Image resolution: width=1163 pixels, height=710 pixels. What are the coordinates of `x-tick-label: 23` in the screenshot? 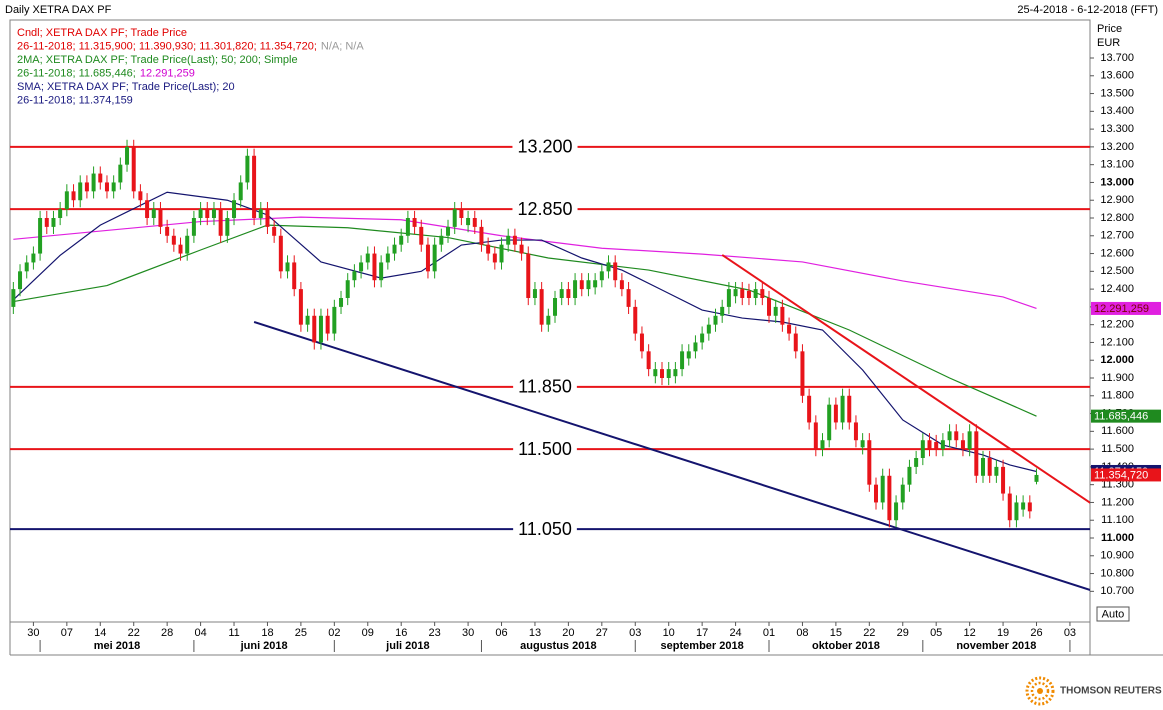 It's located at (435, 633).